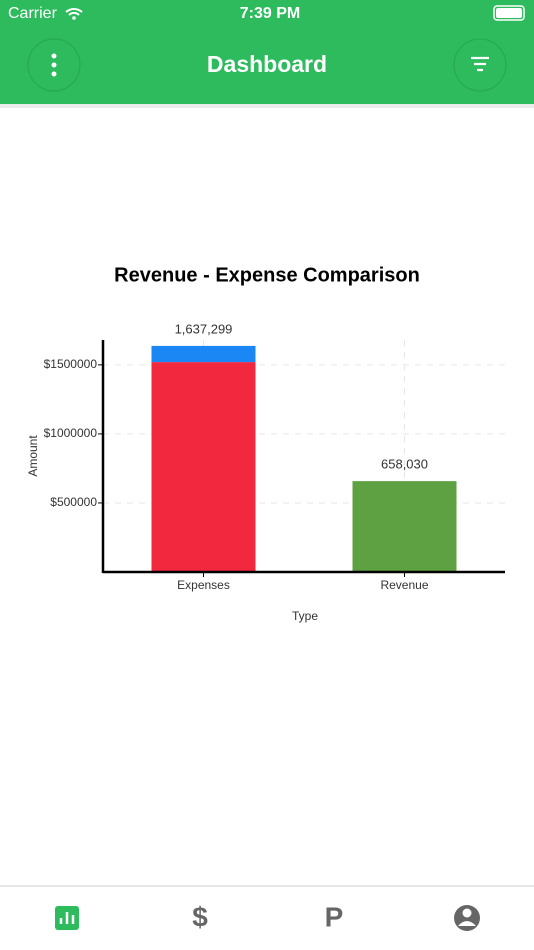 The height and width of the screenshot is (950, 534). Describe the element at coordinates (71, 433) in the screenshot. I see `y-tick-label: $1000000` at that location.